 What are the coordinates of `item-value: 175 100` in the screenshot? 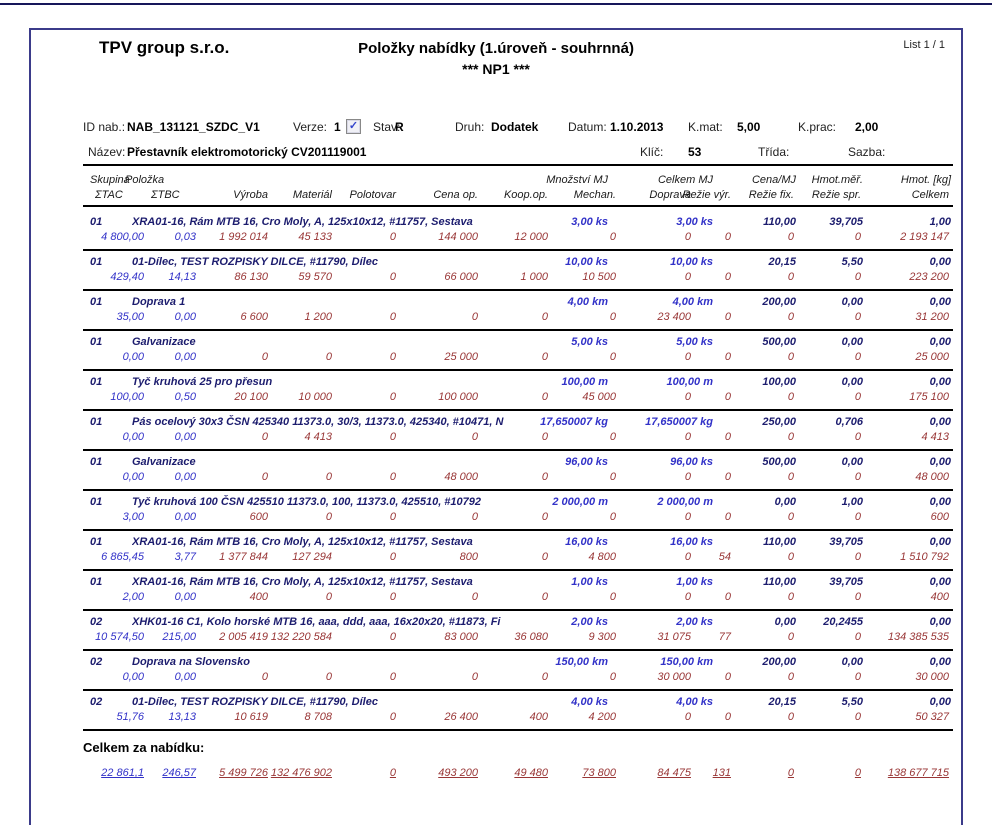 It's located at (929, 397).